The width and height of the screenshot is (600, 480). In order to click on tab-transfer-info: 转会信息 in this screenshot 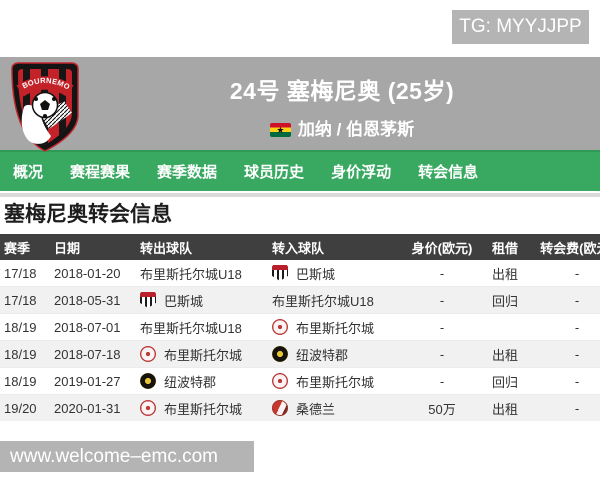, I will do `click(448, 172)`.